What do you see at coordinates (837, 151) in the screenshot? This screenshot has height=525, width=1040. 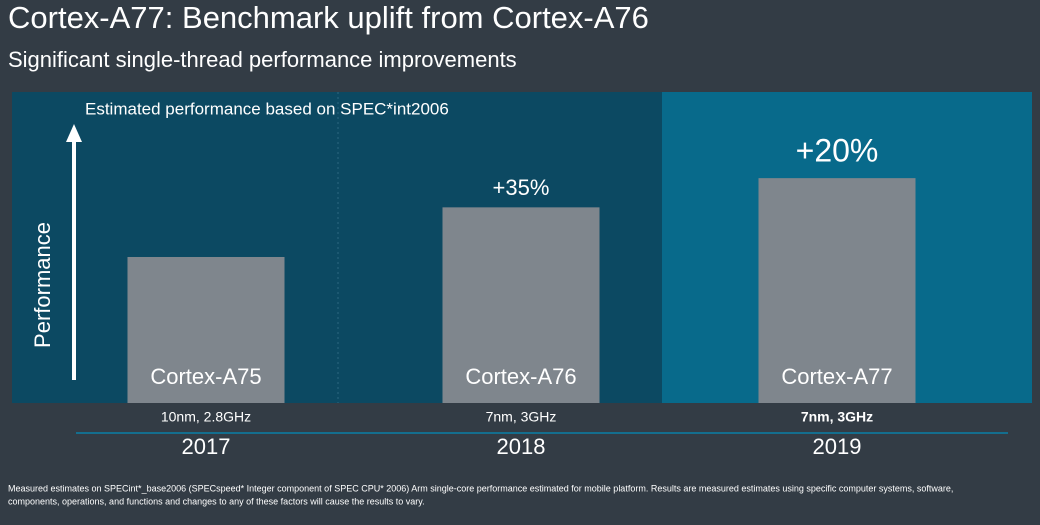 I see `uplift-label: +20%` at bounding box center [837, 151].